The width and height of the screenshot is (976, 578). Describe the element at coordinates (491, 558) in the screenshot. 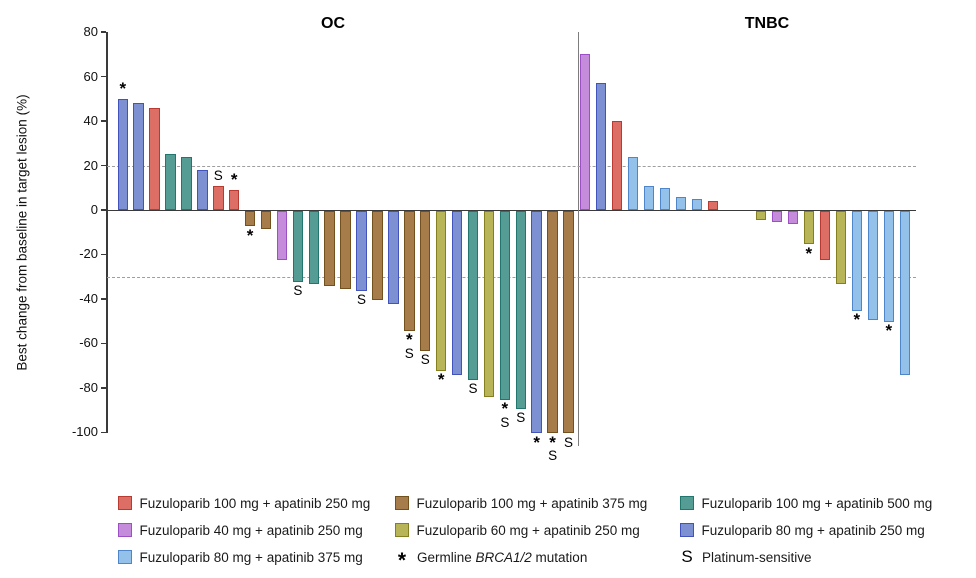

I see `legend-item: * Germline BRCA1/2 mutation` at that location.